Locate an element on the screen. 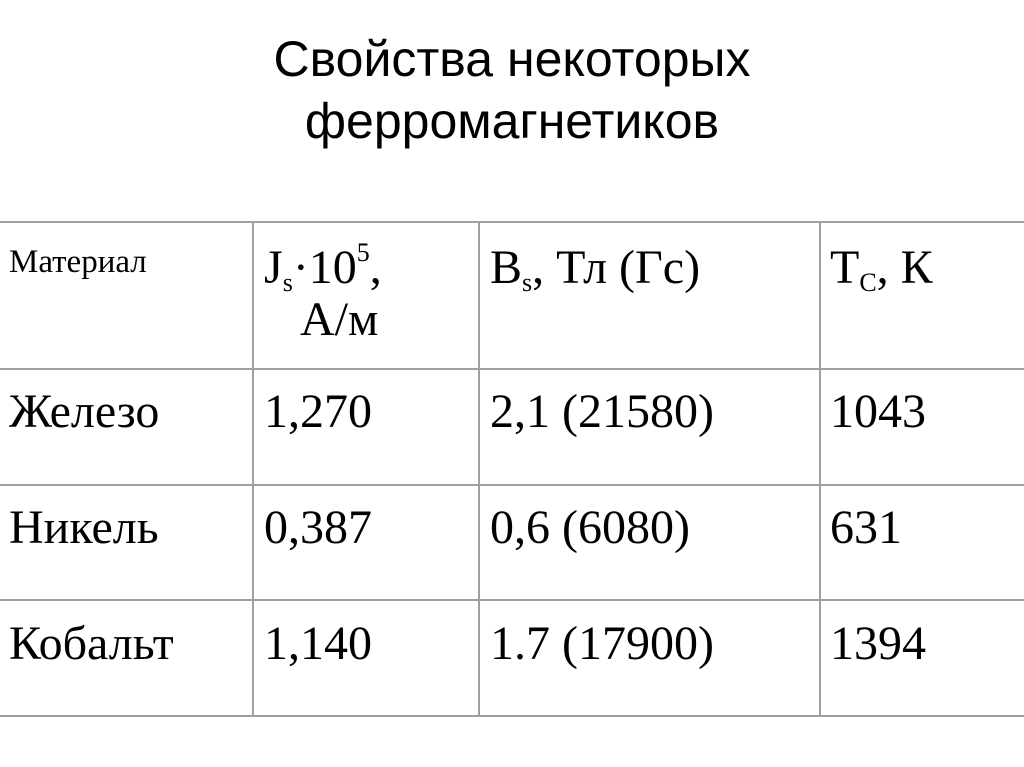 The height and width of the screenshot is (767, 1024). cell-material: Железо is located at coordinates (84, 411).